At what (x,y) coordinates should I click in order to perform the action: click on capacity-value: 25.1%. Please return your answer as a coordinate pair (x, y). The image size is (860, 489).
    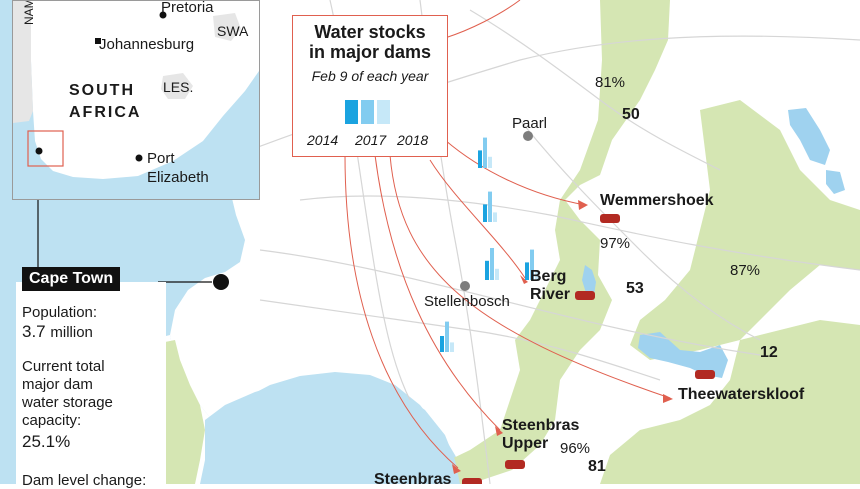
    Looking at the image, I should click on (46, 441).